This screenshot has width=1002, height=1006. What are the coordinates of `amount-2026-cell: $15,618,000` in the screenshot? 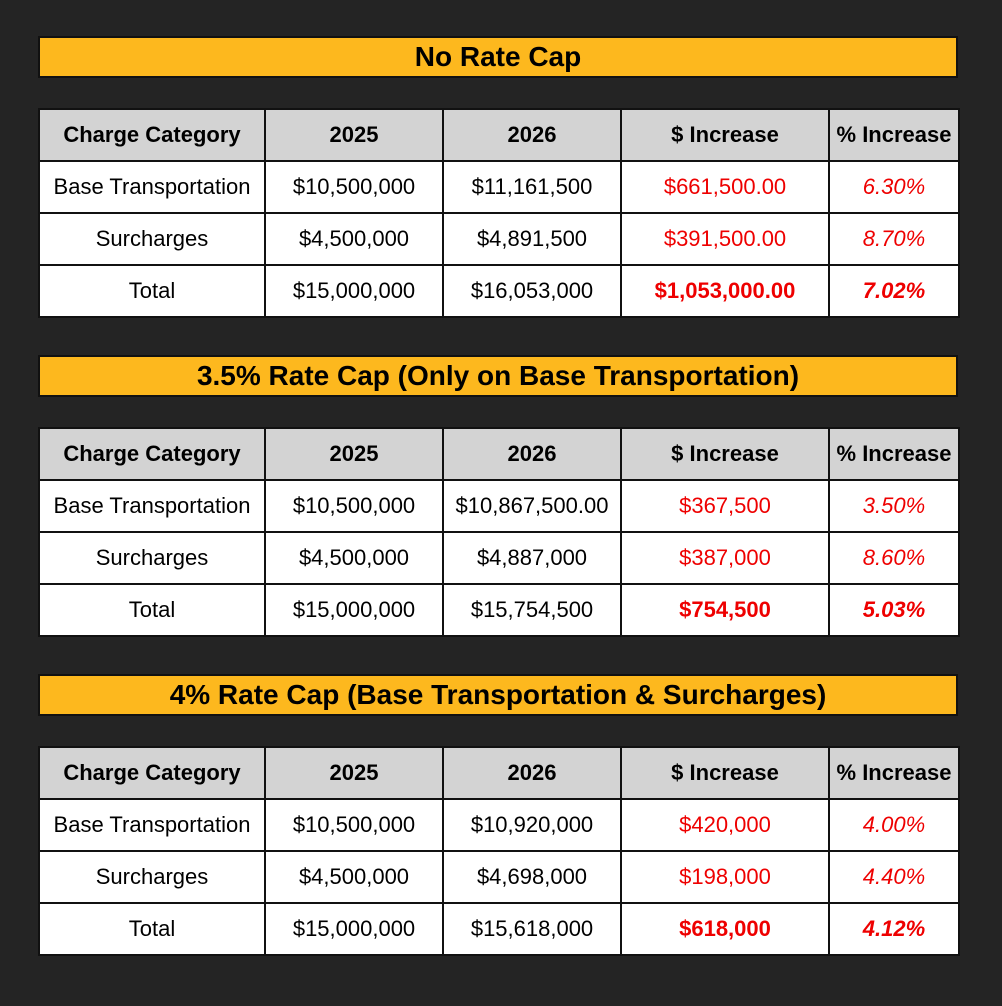 It's located at (532, 929).